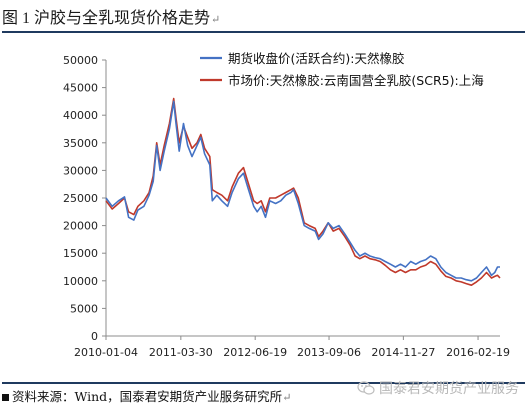 The height and width of the screenshot is (409, 527). Describe the element at coordinates (403, 352) in the screenshot. I see `x-tick-label: 2014-11-27` at that location.